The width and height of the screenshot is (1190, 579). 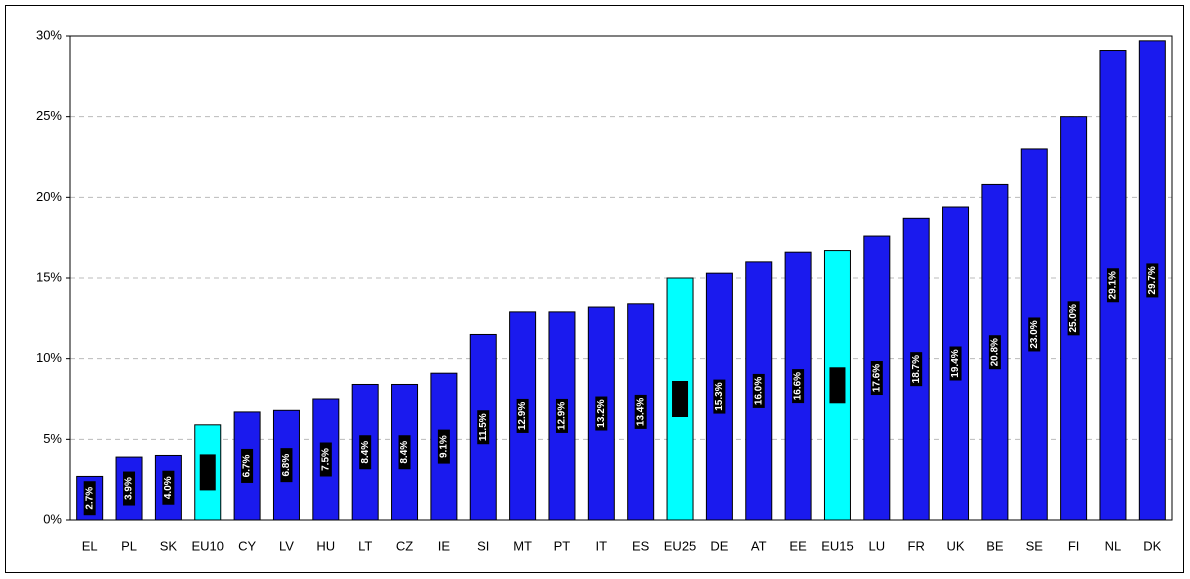 What do you see at coordinates (49, 357) in the screenshot?
I see `y-tick-label: 10%` at bounding box center [49, 357].